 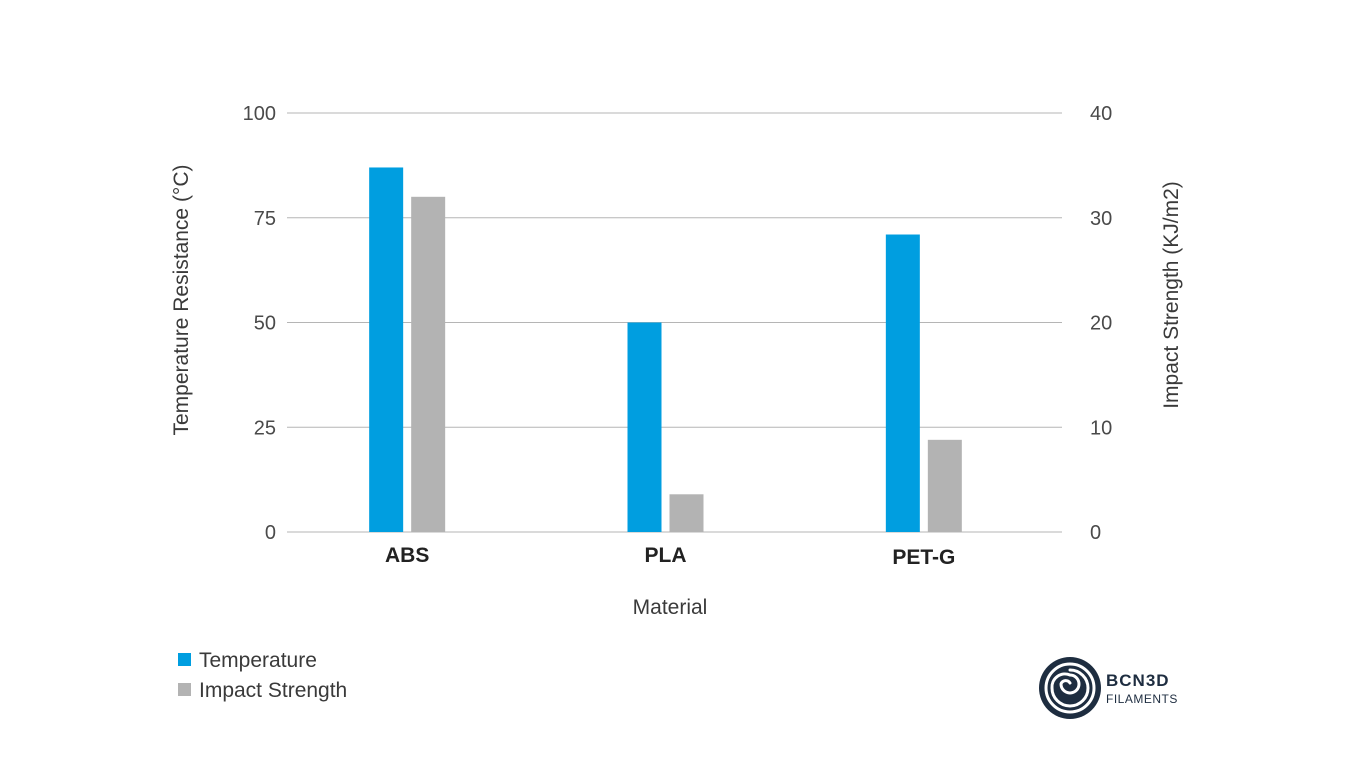 I want to click on y-right-tick-label: 0, so click(x=1095, y=533).